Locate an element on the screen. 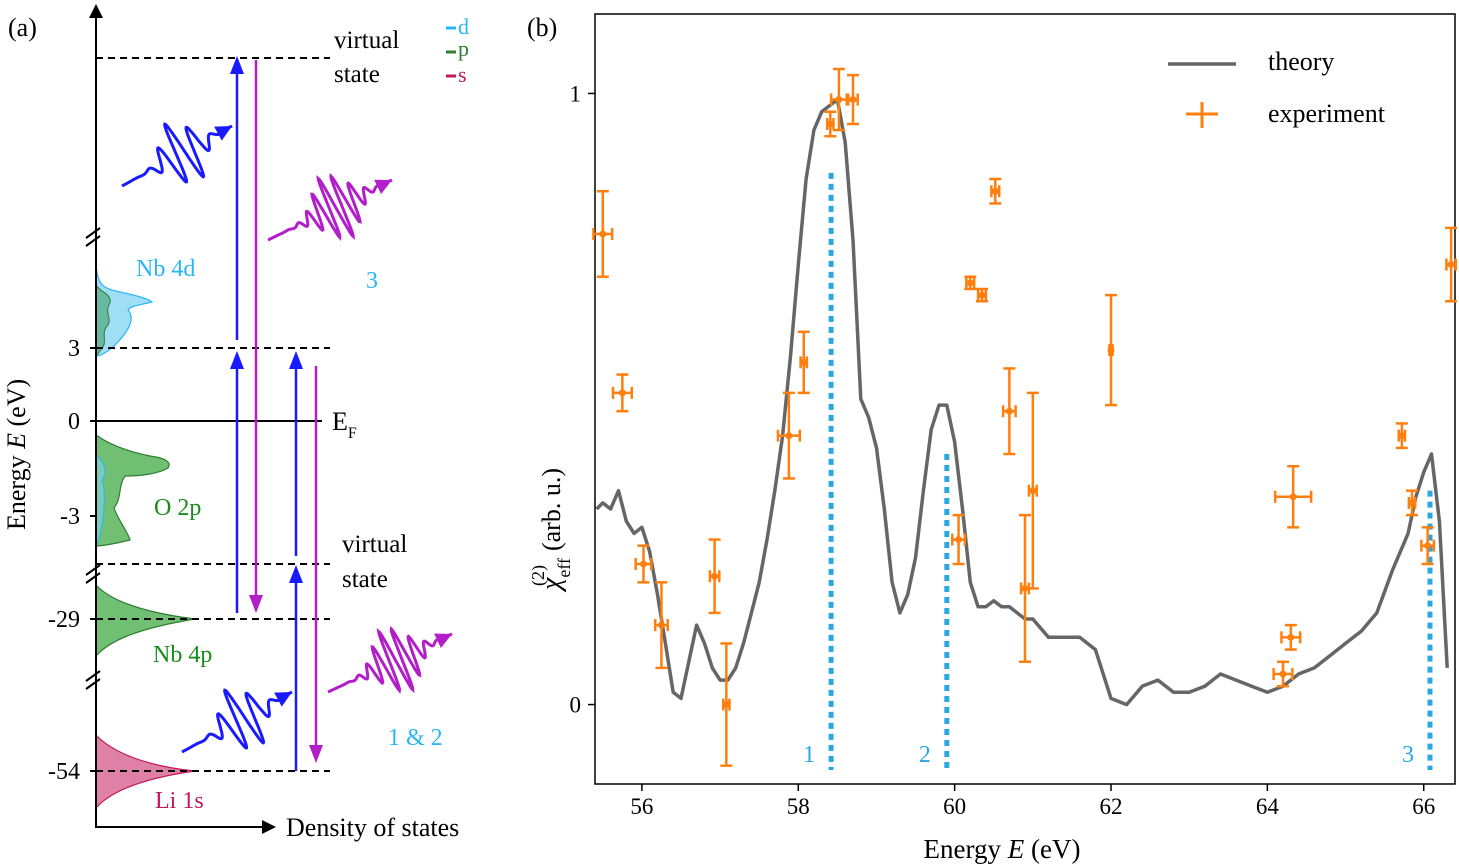 The image size is (1459, 864). x-tick-label: 66 is located at coordinates (1423, 806).